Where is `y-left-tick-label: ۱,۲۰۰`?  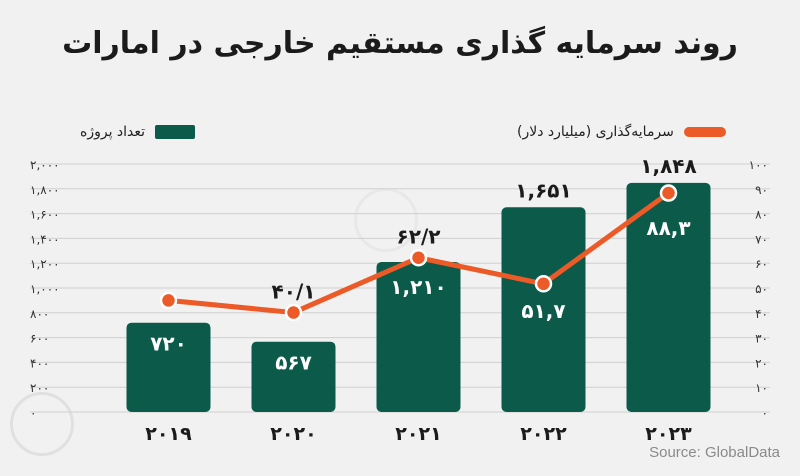 y-left-tick-label: ۱,۲۰۰ is located at coordinates (45, 264).